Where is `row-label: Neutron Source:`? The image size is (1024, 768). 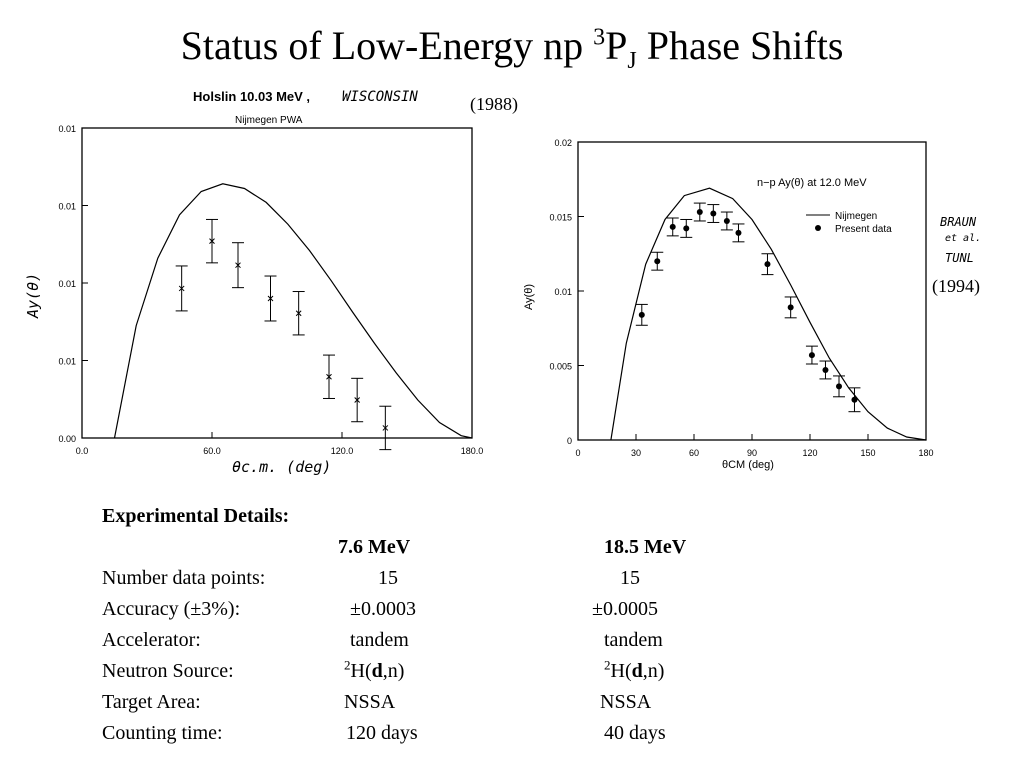 row-label: Neutron Source: is located at coordinates (168, 671).